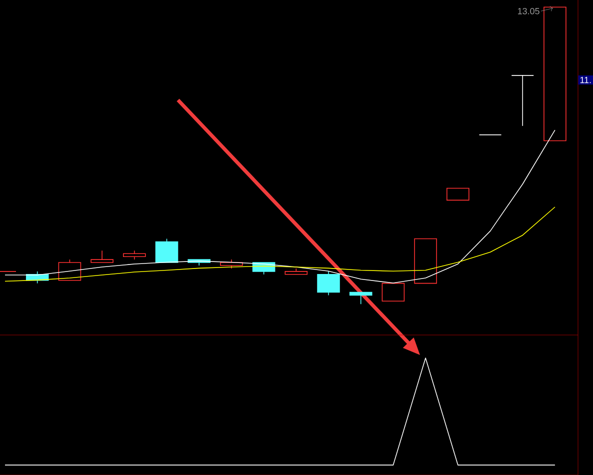 The width and height of the screenshot is (593, 475). I want to click on annotation: 13.05, so click(529, 11).